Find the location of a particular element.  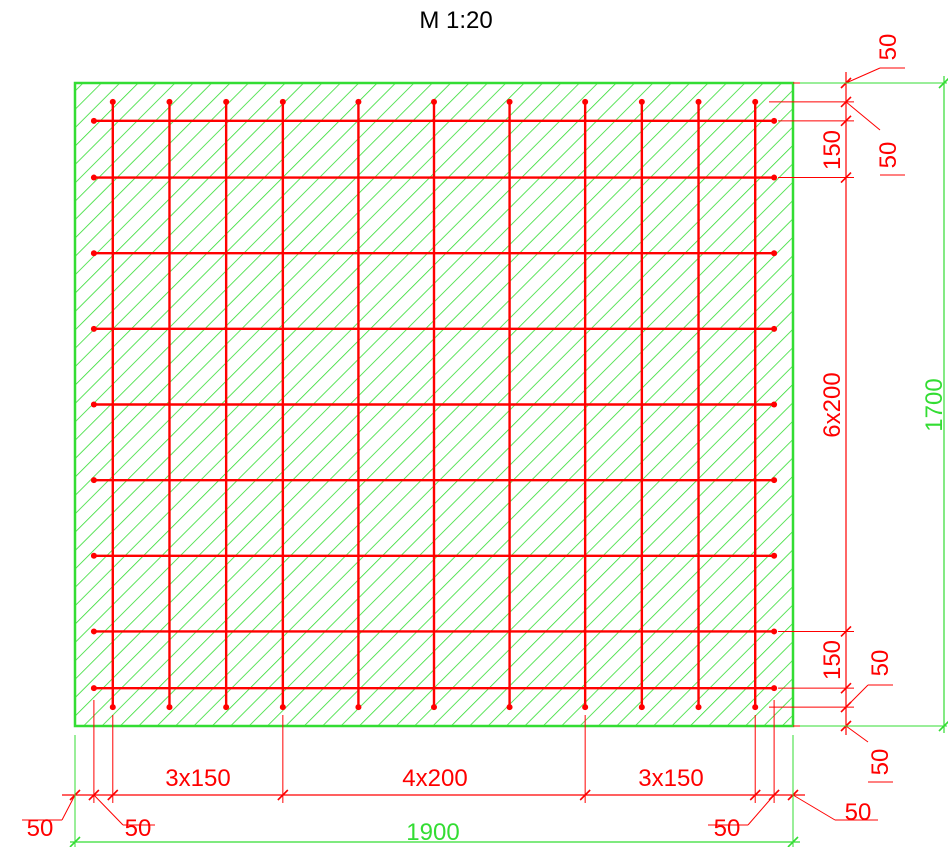

dim-right-segment-2: 6x200 is located at coordinates (832, 404).